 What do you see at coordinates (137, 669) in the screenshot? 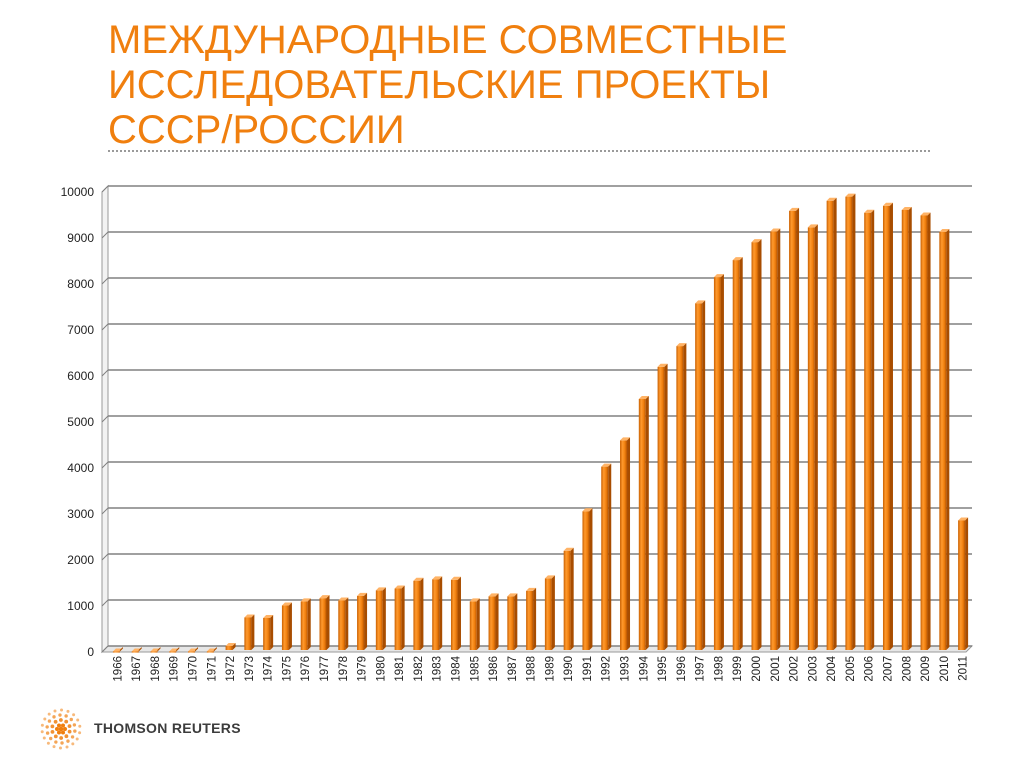
I see `x-tick-label: 1967` at bounding box center [137, 669].